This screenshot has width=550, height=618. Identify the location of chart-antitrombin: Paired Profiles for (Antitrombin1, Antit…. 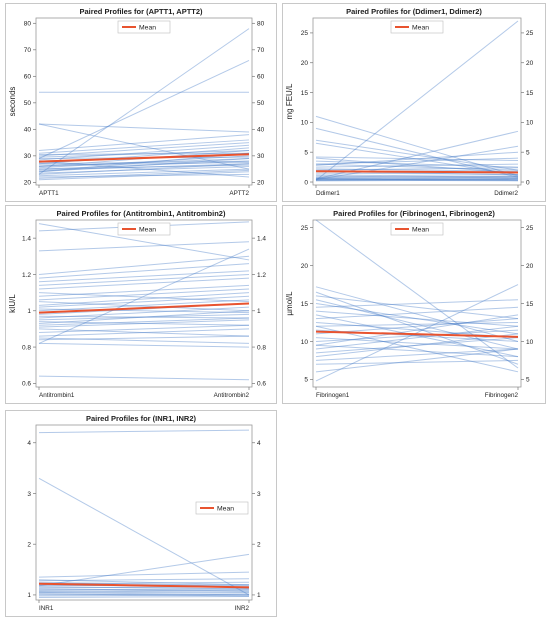
(137, 304).